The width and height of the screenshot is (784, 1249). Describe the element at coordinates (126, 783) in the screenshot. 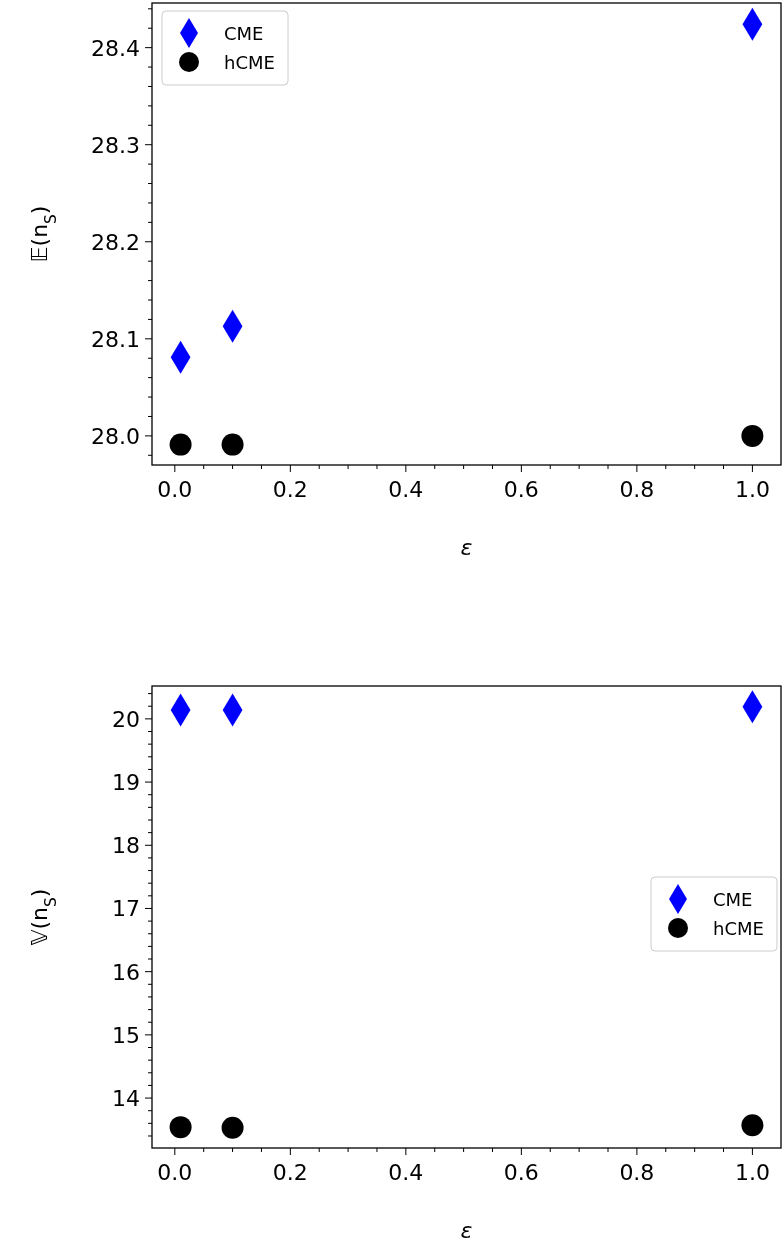

I see `y-tick-label: 19` at that location.